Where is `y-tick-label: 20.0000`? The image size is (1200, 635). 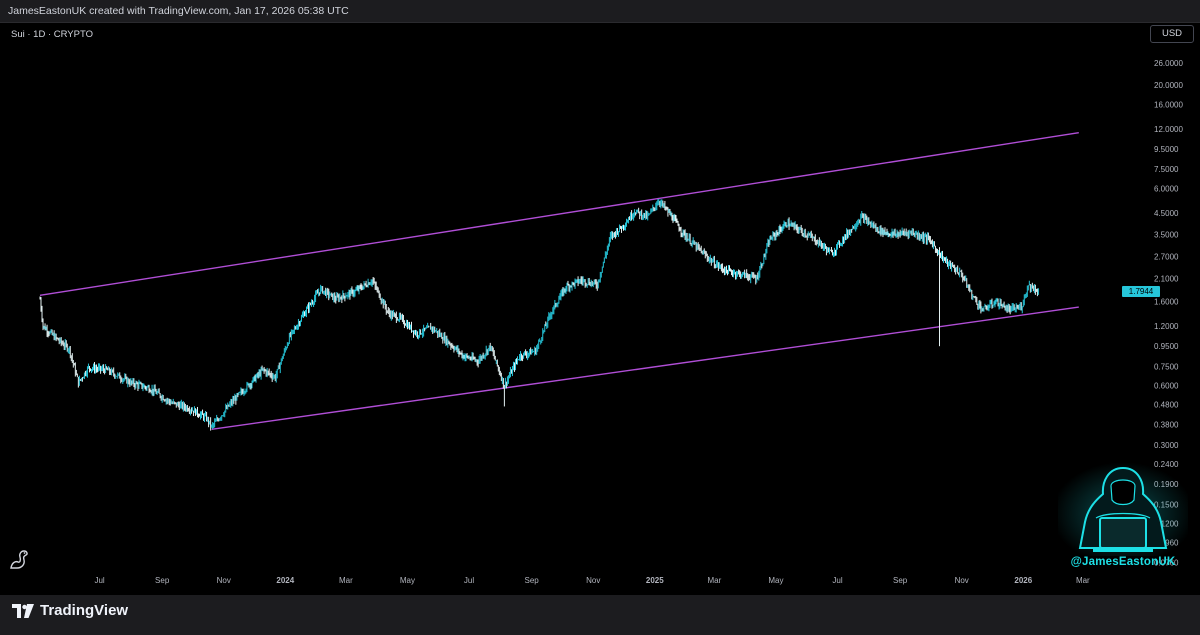 y-tick-label: 20.0000 is located at coordinates (1168, 85).